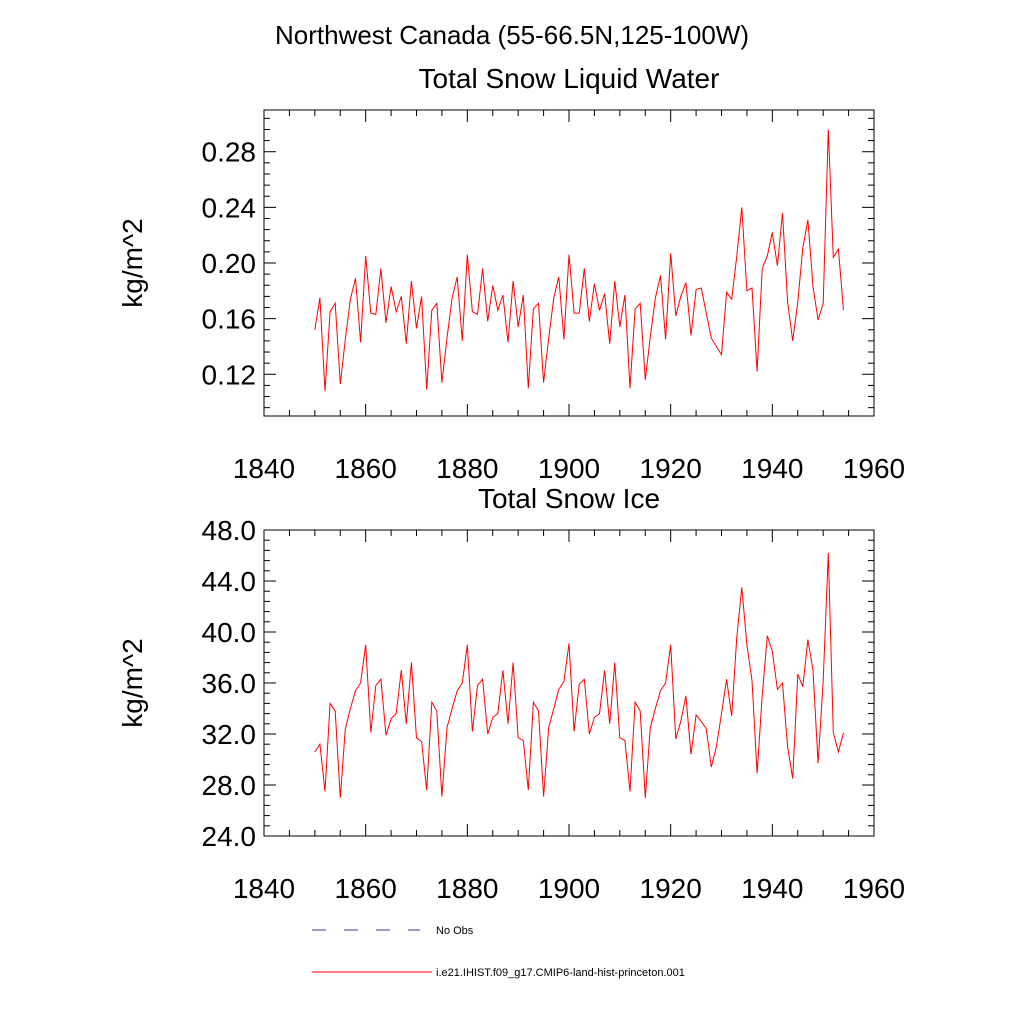 This screenshot has height=1029, width=1024. Describe the element at coordinates (512, 35) in the screenshot. I see `page-title: Northwest Canada (55-66.5N,125-100W)` at that location.